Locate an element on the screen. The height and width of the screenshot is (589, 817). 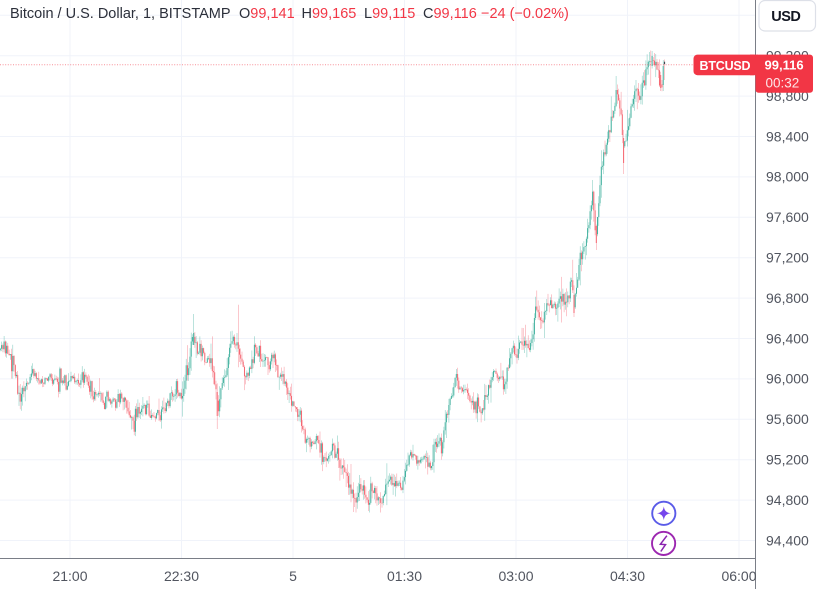
svg-text: 96,400 is located at coordinates (787, 338).